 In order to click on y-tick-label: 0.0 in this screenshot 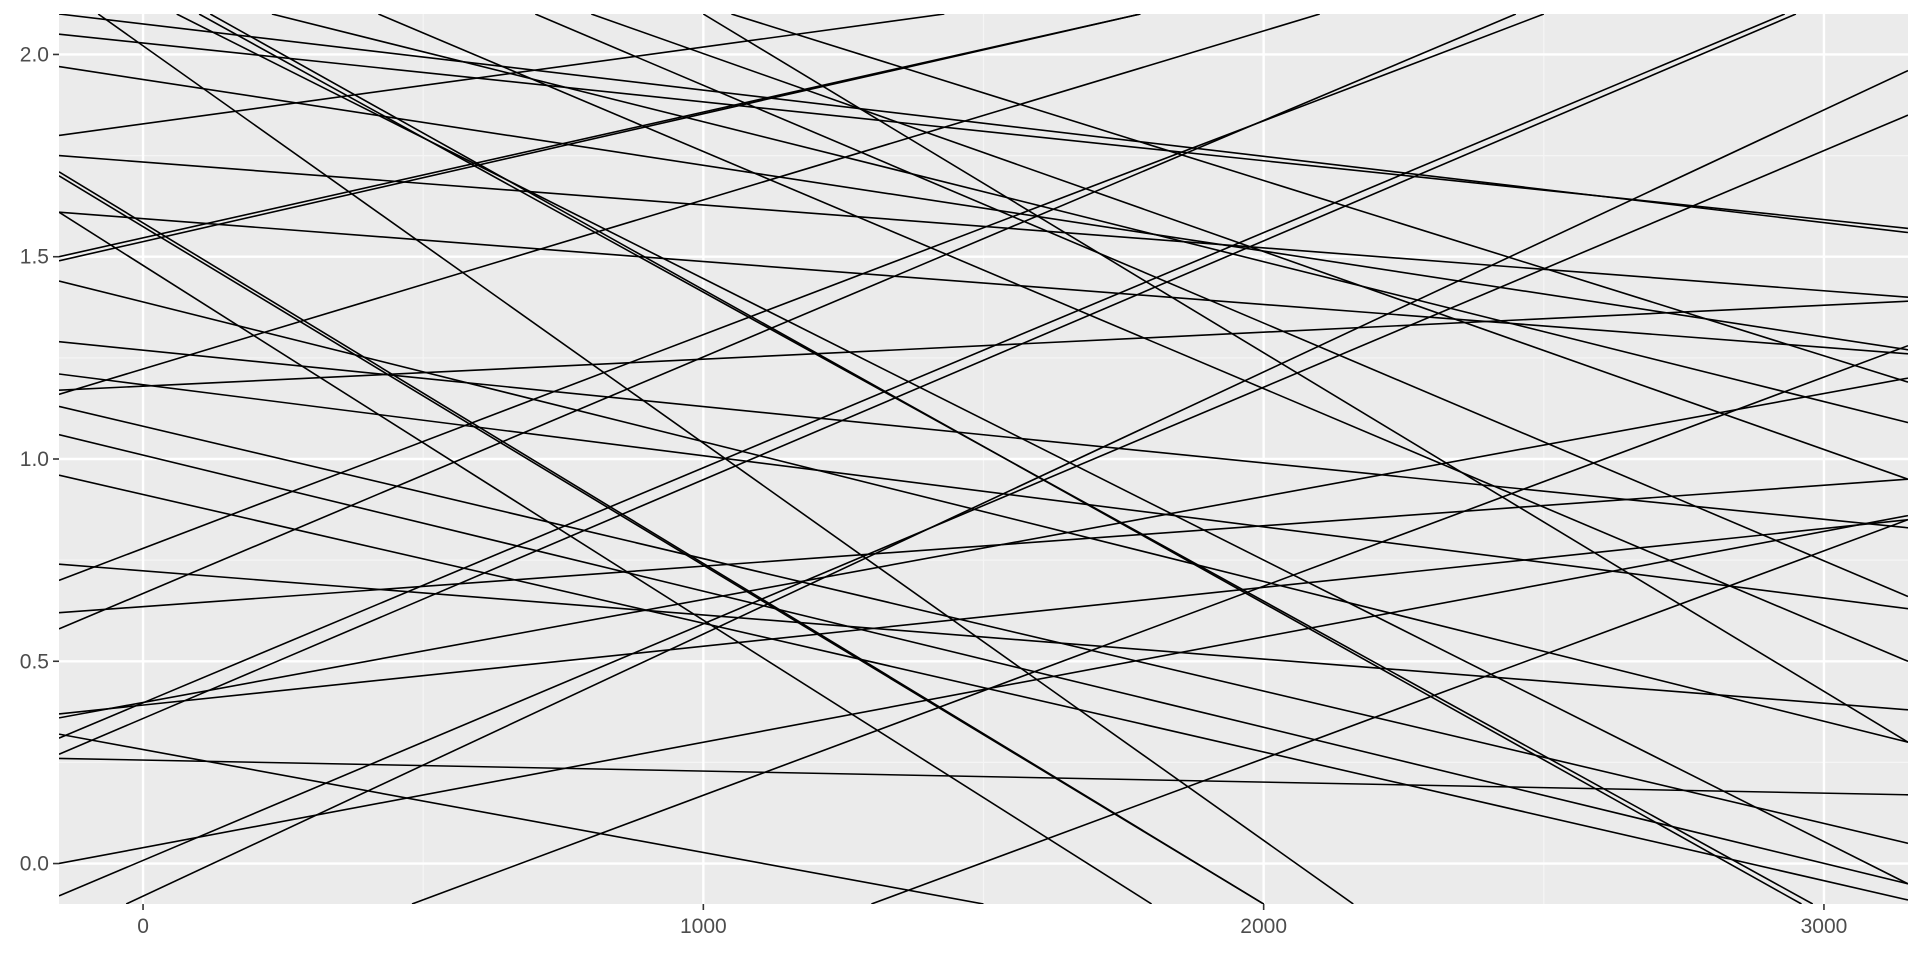, I will do `click(34, 864)`.